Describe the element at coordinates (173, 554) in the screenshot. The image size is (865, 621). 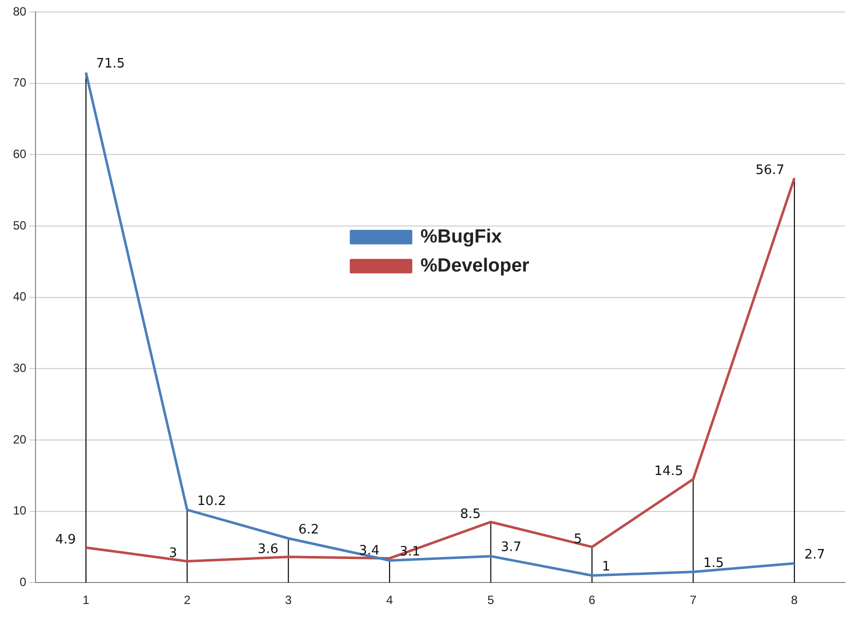
I see `data-label: 3` at that location.